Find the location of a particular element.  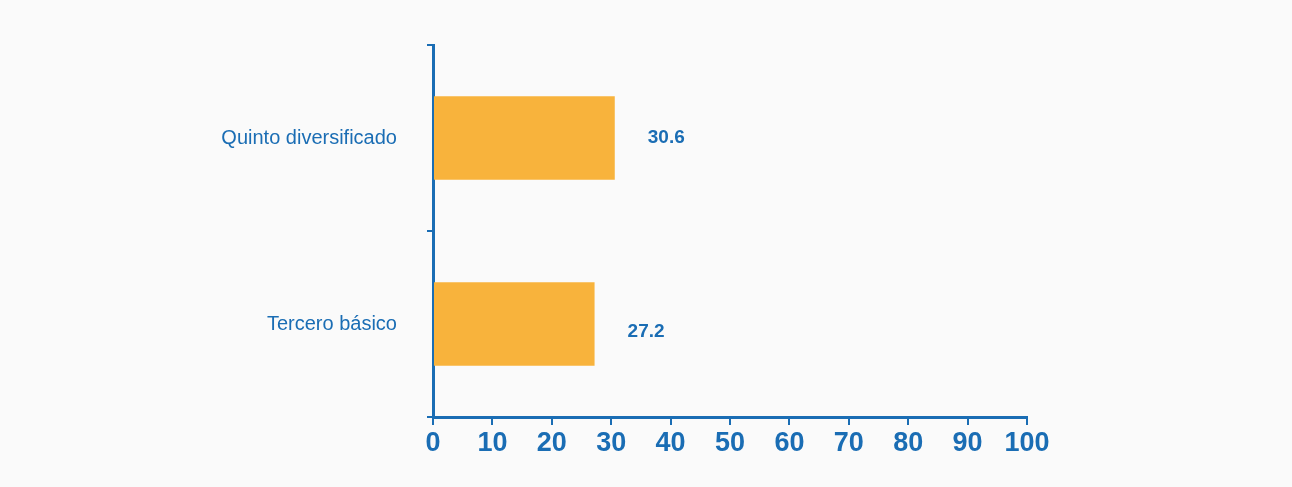

x-tick-label: 70 is located at coordinates (848, 441).